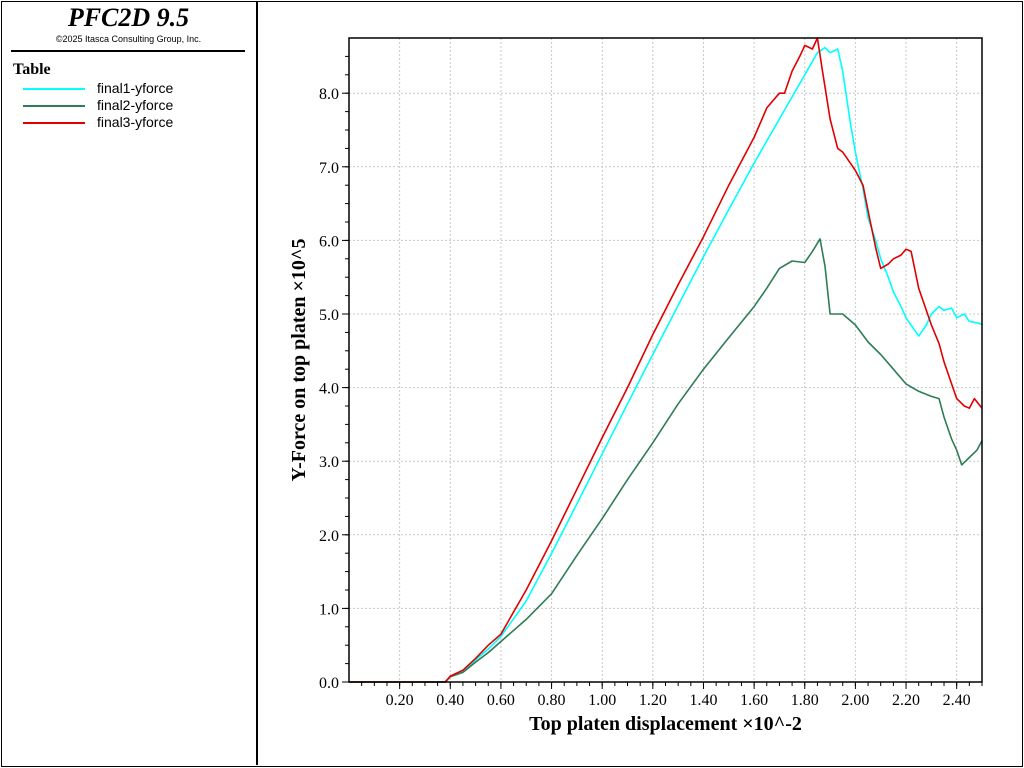 This screenshot has height=768, width=1024. Describe the element at coordinates (703, 700) in the screenshot. I see `x-tick-label: 1.40` at that location.